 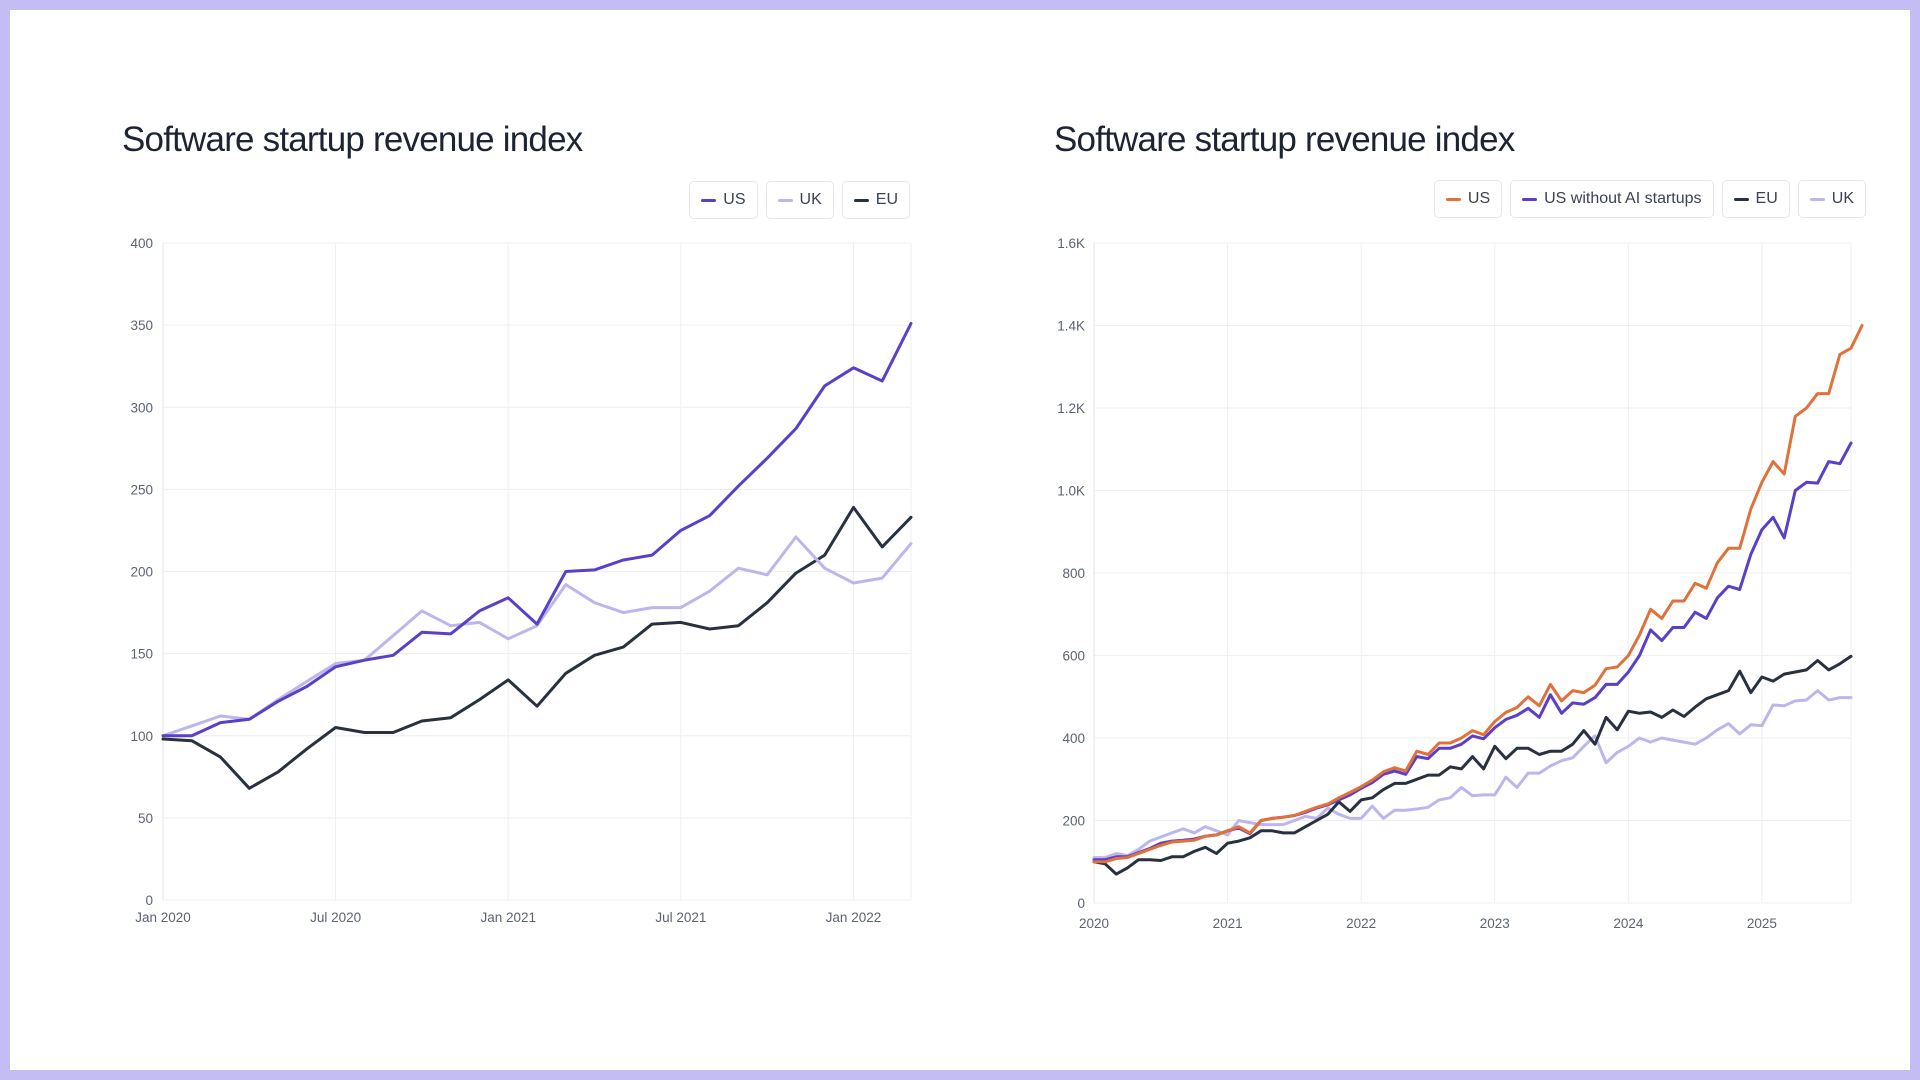 What do you see at coordinates (1071, 408) in the screenshot?
I see `y-tick-label: 1.2K` at bounding box center [1071, 408].